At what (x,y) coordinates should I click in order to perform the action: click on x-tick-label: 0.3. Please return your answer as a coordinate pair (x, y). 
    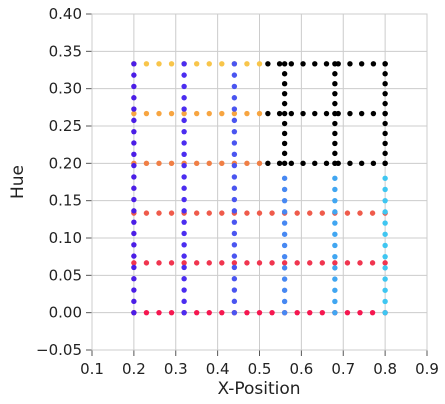
    Looking at the image, I should click on (176, 369).